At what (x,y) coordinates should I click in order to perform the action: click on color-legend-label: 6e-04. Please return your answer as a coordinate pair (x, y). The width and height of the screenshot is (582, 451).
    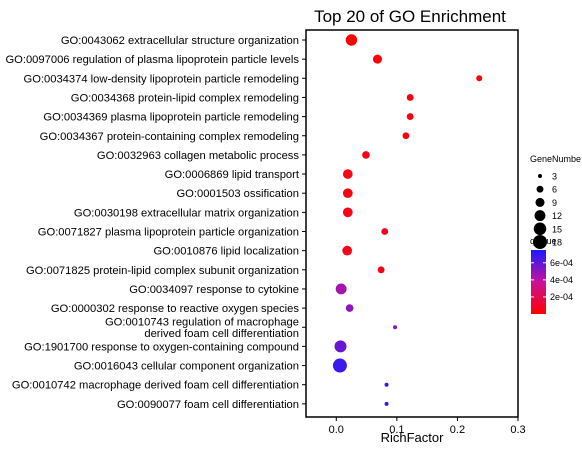
    Looking at the image, I should click on (561, 263).